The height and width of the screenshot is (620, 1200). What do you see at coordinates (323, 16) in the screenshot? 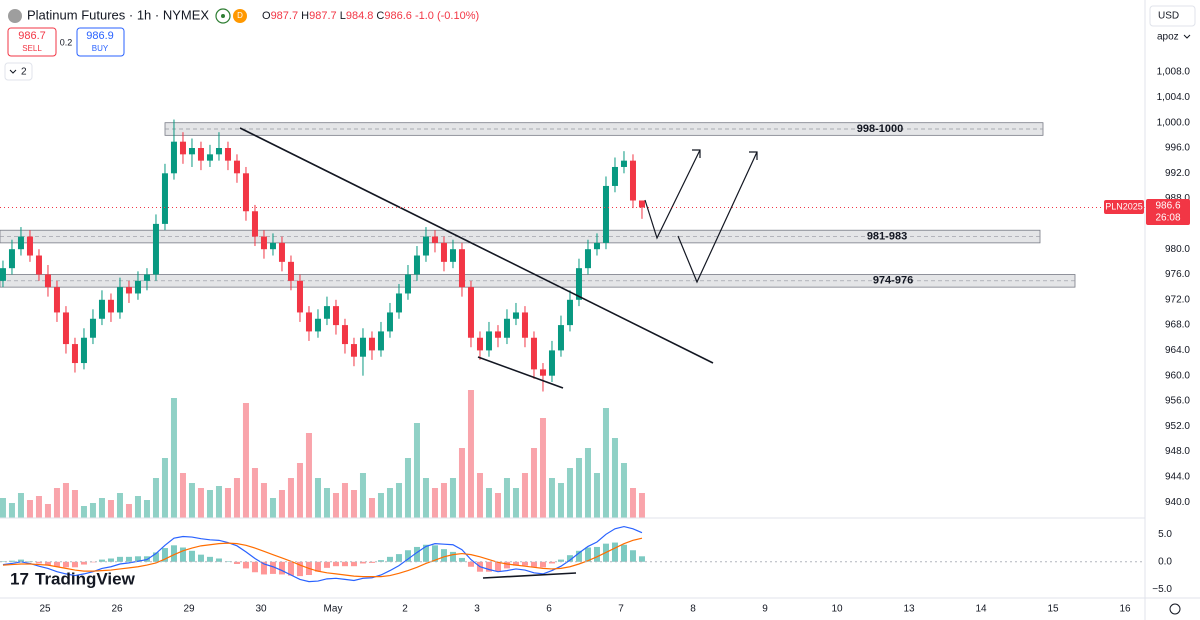
I see `ohlc-value: 987.7` at bounding box center [323, 16].